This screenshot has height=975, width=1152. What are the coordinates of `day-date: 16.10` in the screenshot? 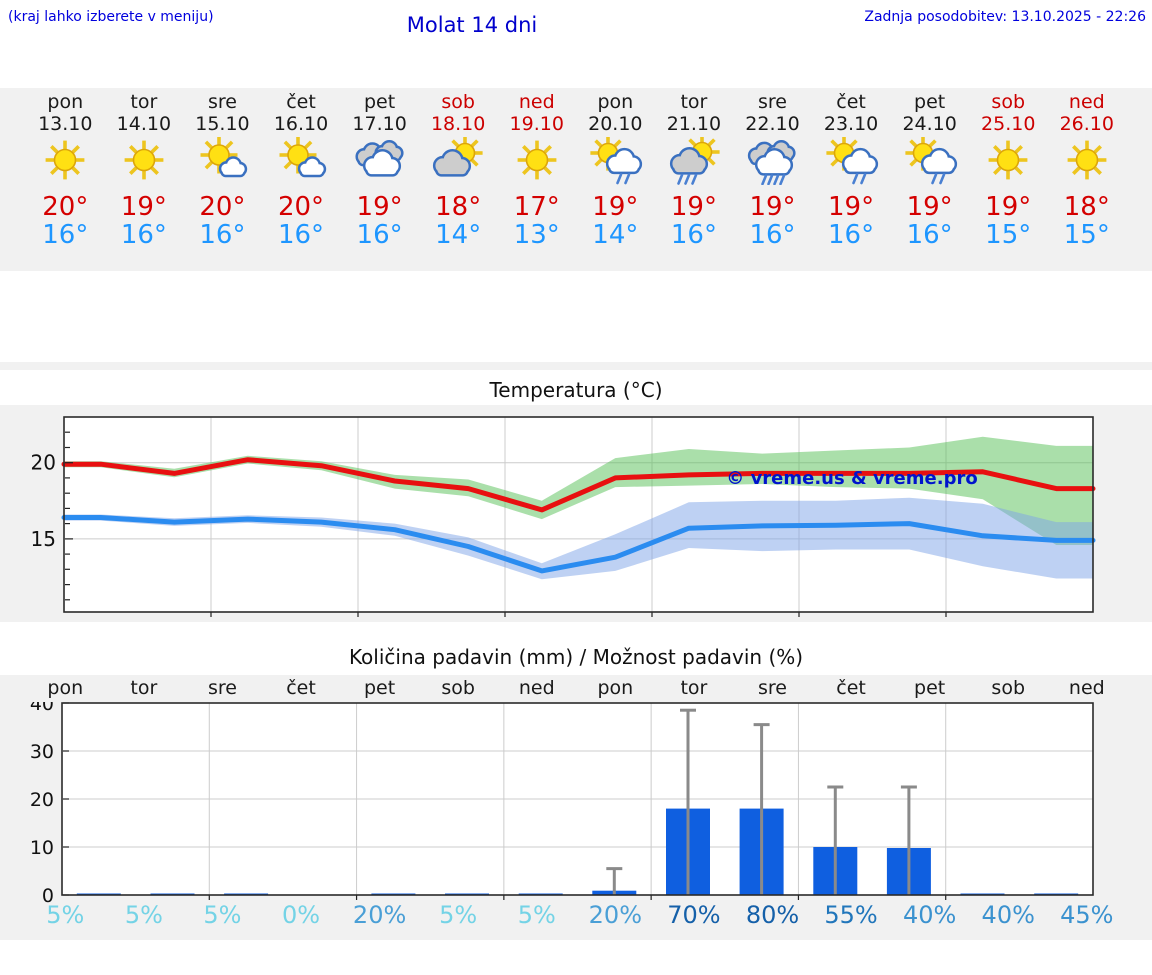 It's located at (301, 124).